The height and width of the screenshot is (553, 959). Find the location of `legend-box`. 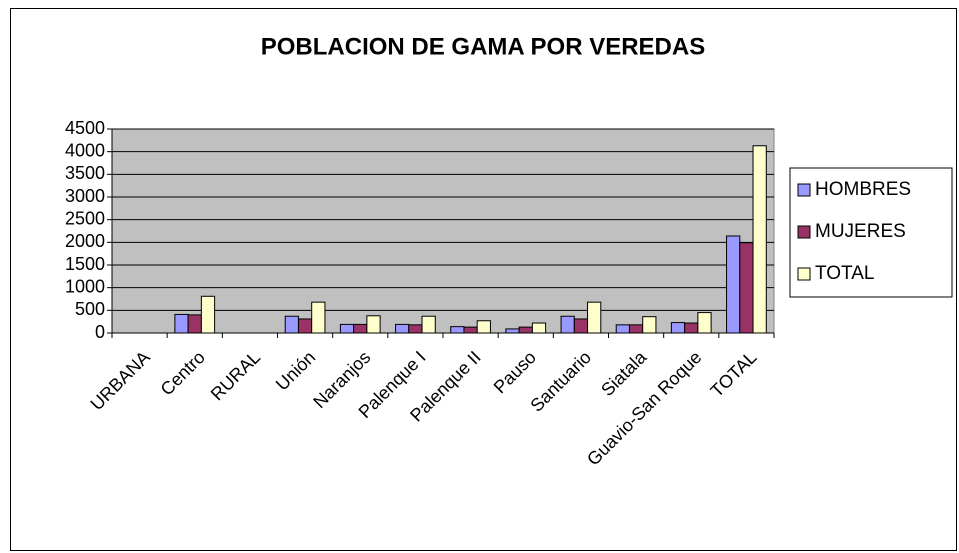

legend-box is located at coordinates (871, 232).